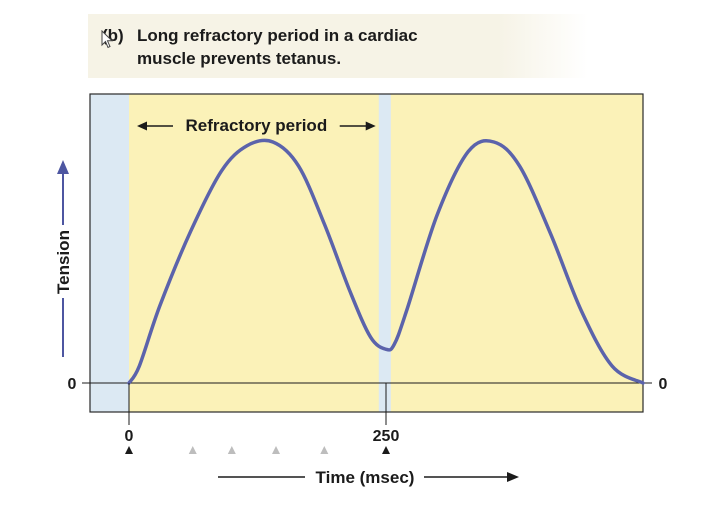 The image size is (728, 507). I want to click on refractory-band-left, so click(109, 253).